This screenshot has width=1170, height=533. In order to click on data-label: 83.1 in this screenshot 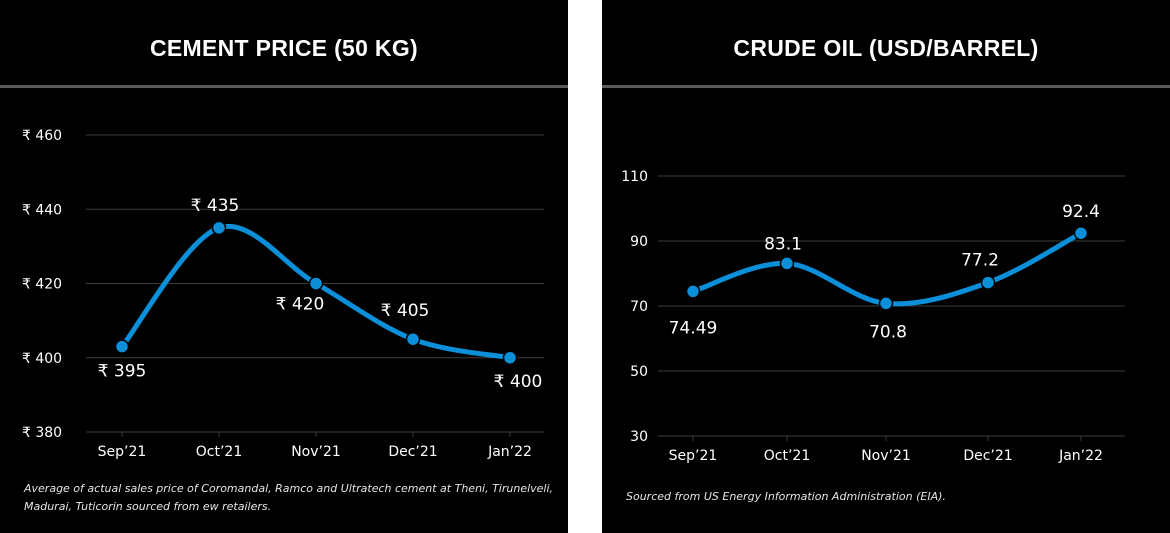, I will do `click(783, 244)`.